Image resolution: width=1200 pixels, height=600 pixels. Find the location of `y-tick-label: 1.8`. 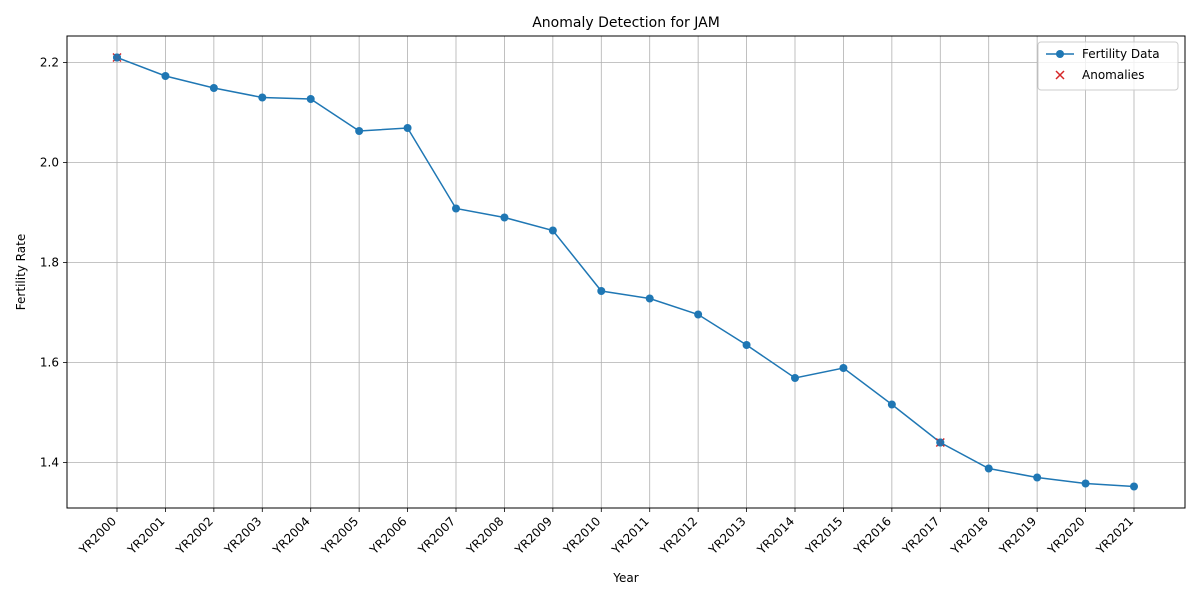

y-tick-label: 1.8 is located at coordinates (49, 263).